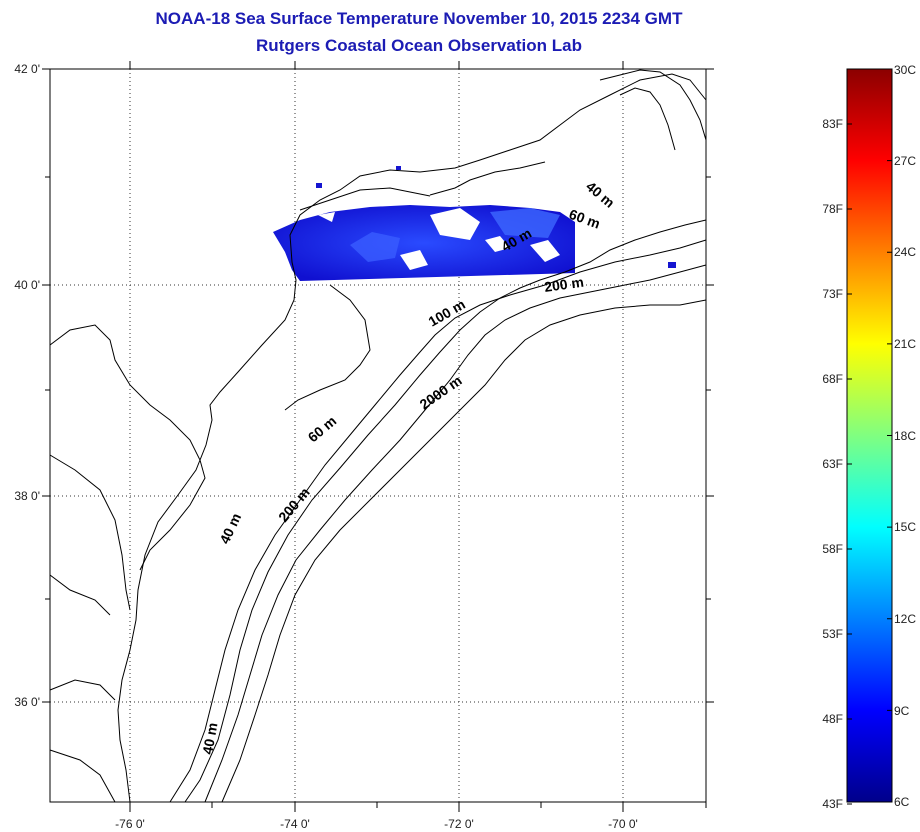  Describe the element at coordinates (905, 70) in the screenshot. I see `colorbar-c-label: 30C` at that location.